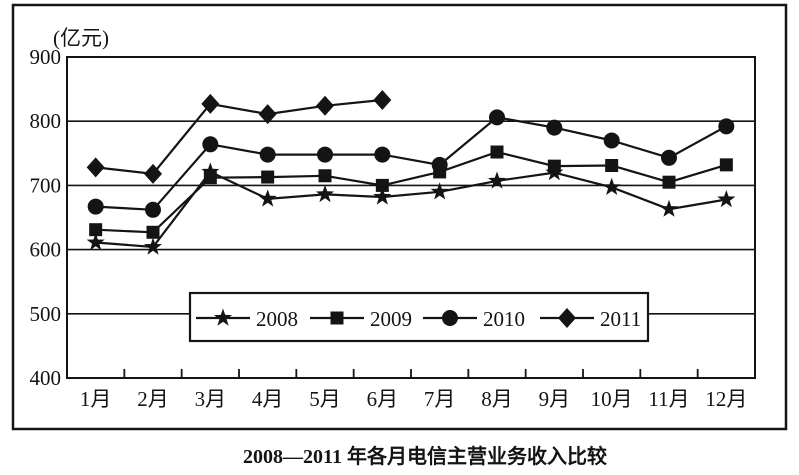 This screenshot has height=475, width=799. Describe the element at coordinates (325, 154) in the screenshot. I see `point-2010-m5` at that location.